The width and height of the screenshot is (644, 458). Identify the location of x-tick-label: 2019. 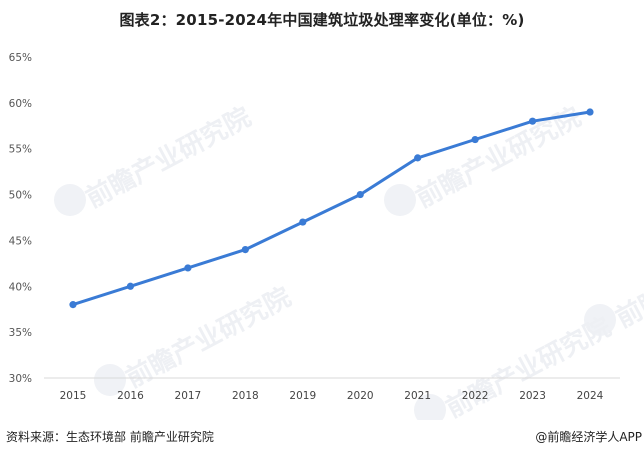
(302, 396).